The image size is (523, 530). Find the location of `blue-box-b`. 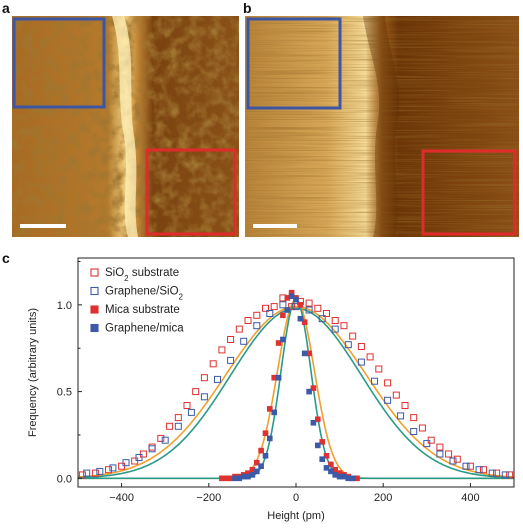

blue-box-b is located at coordinates (294, 63).